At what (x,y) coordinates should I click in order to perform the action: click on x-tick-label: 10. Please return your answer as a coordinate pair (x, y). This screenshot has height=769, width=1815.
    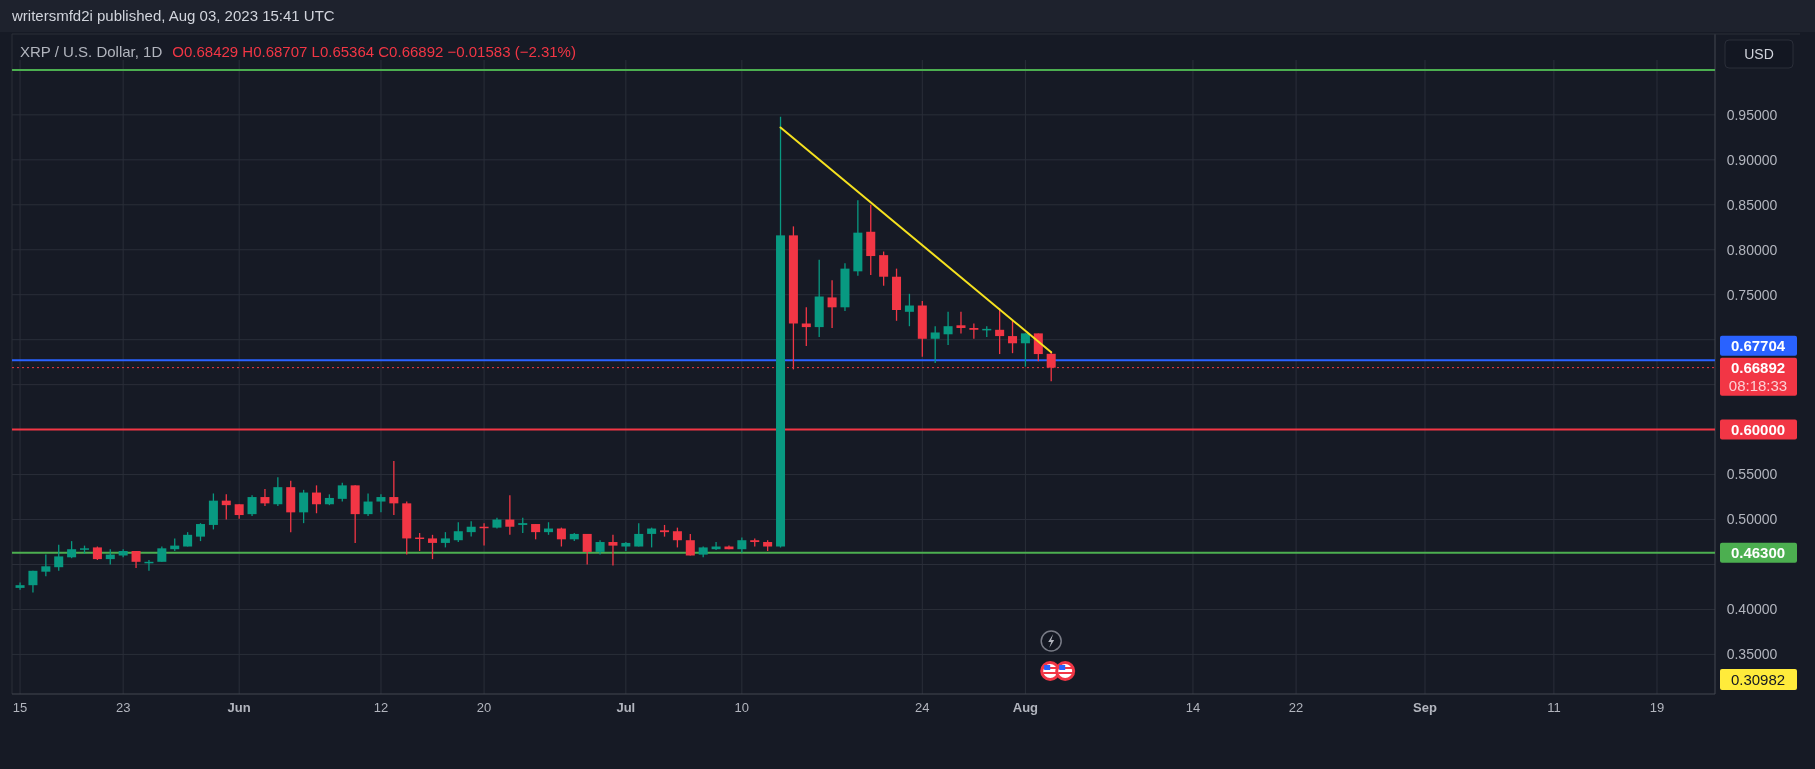
    Looking at the image, I should click on (742, 707).